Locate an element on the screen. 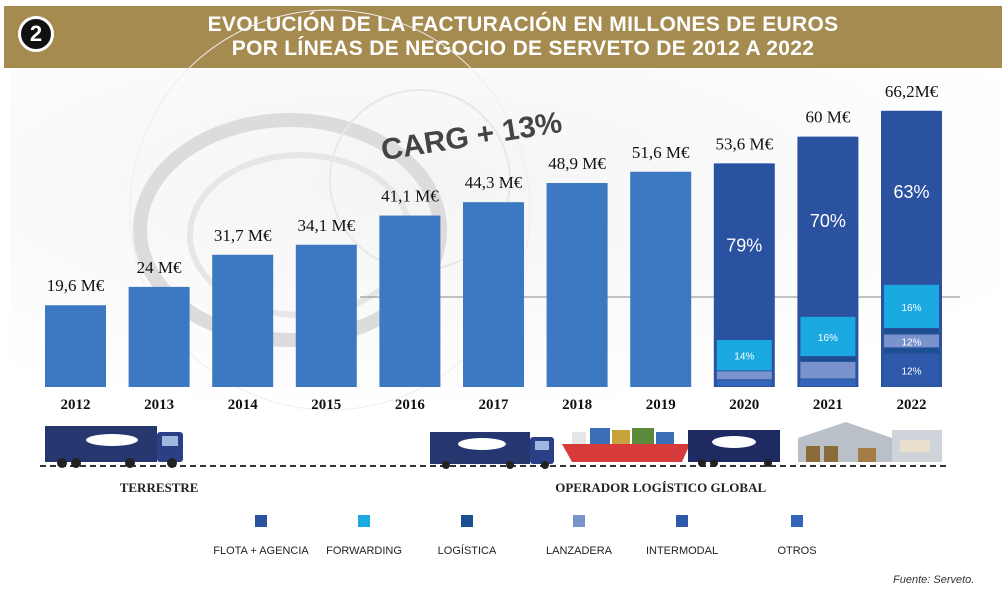  x-label-2019: 2019 is located at coordinates (661, 405).